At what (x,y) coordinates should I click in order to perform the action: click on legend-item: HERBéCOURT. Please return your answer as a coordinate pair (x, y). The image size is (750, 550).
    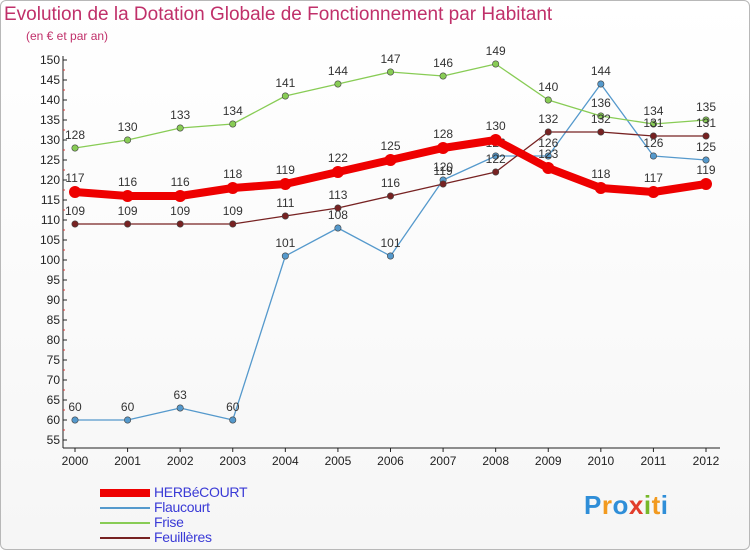
    Looking at the image, I should click on (174, 492).